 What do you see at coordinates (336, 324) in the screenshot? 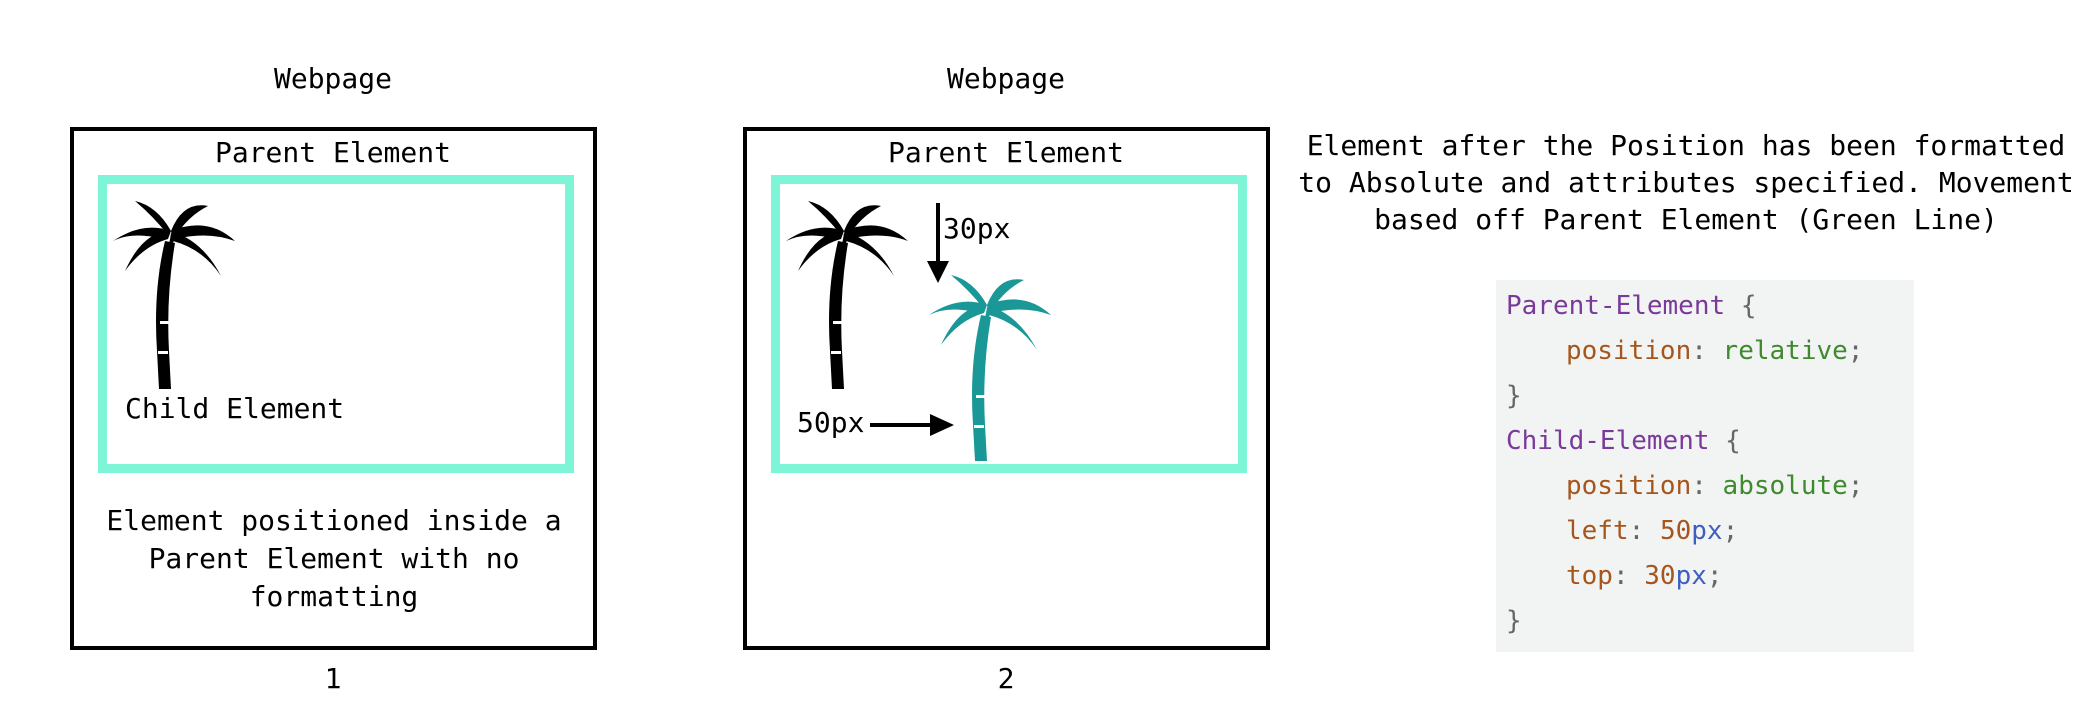
I see `panel1-parent-element-box` at bounding box center [336, 324].